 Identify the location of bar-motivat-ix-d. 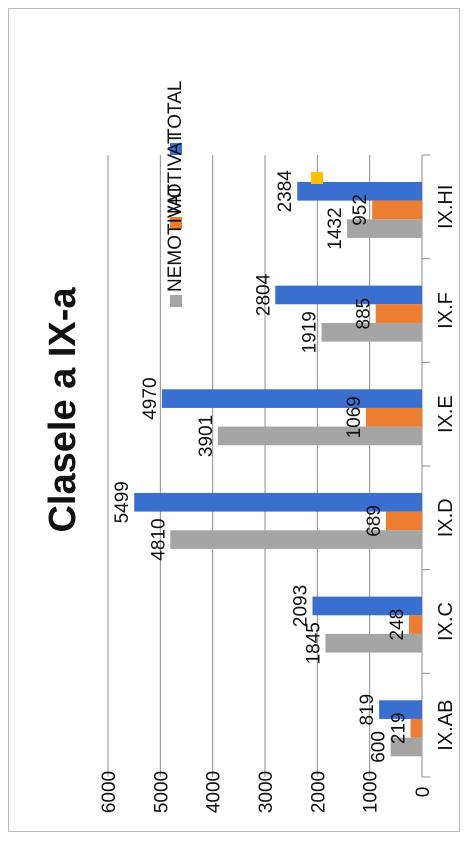
(403, 521).